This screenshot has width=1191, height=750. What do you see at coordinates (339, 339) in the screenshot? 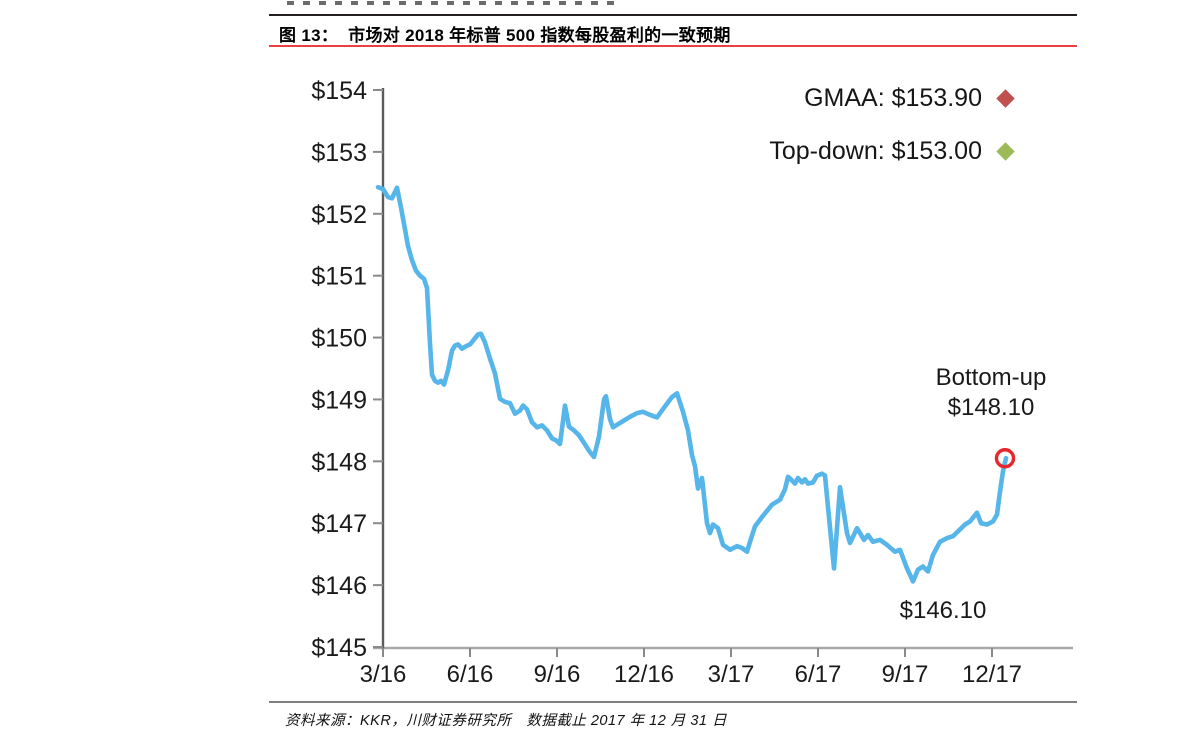
I see `y-tick-label: $150` at bounding box center [339, 339].